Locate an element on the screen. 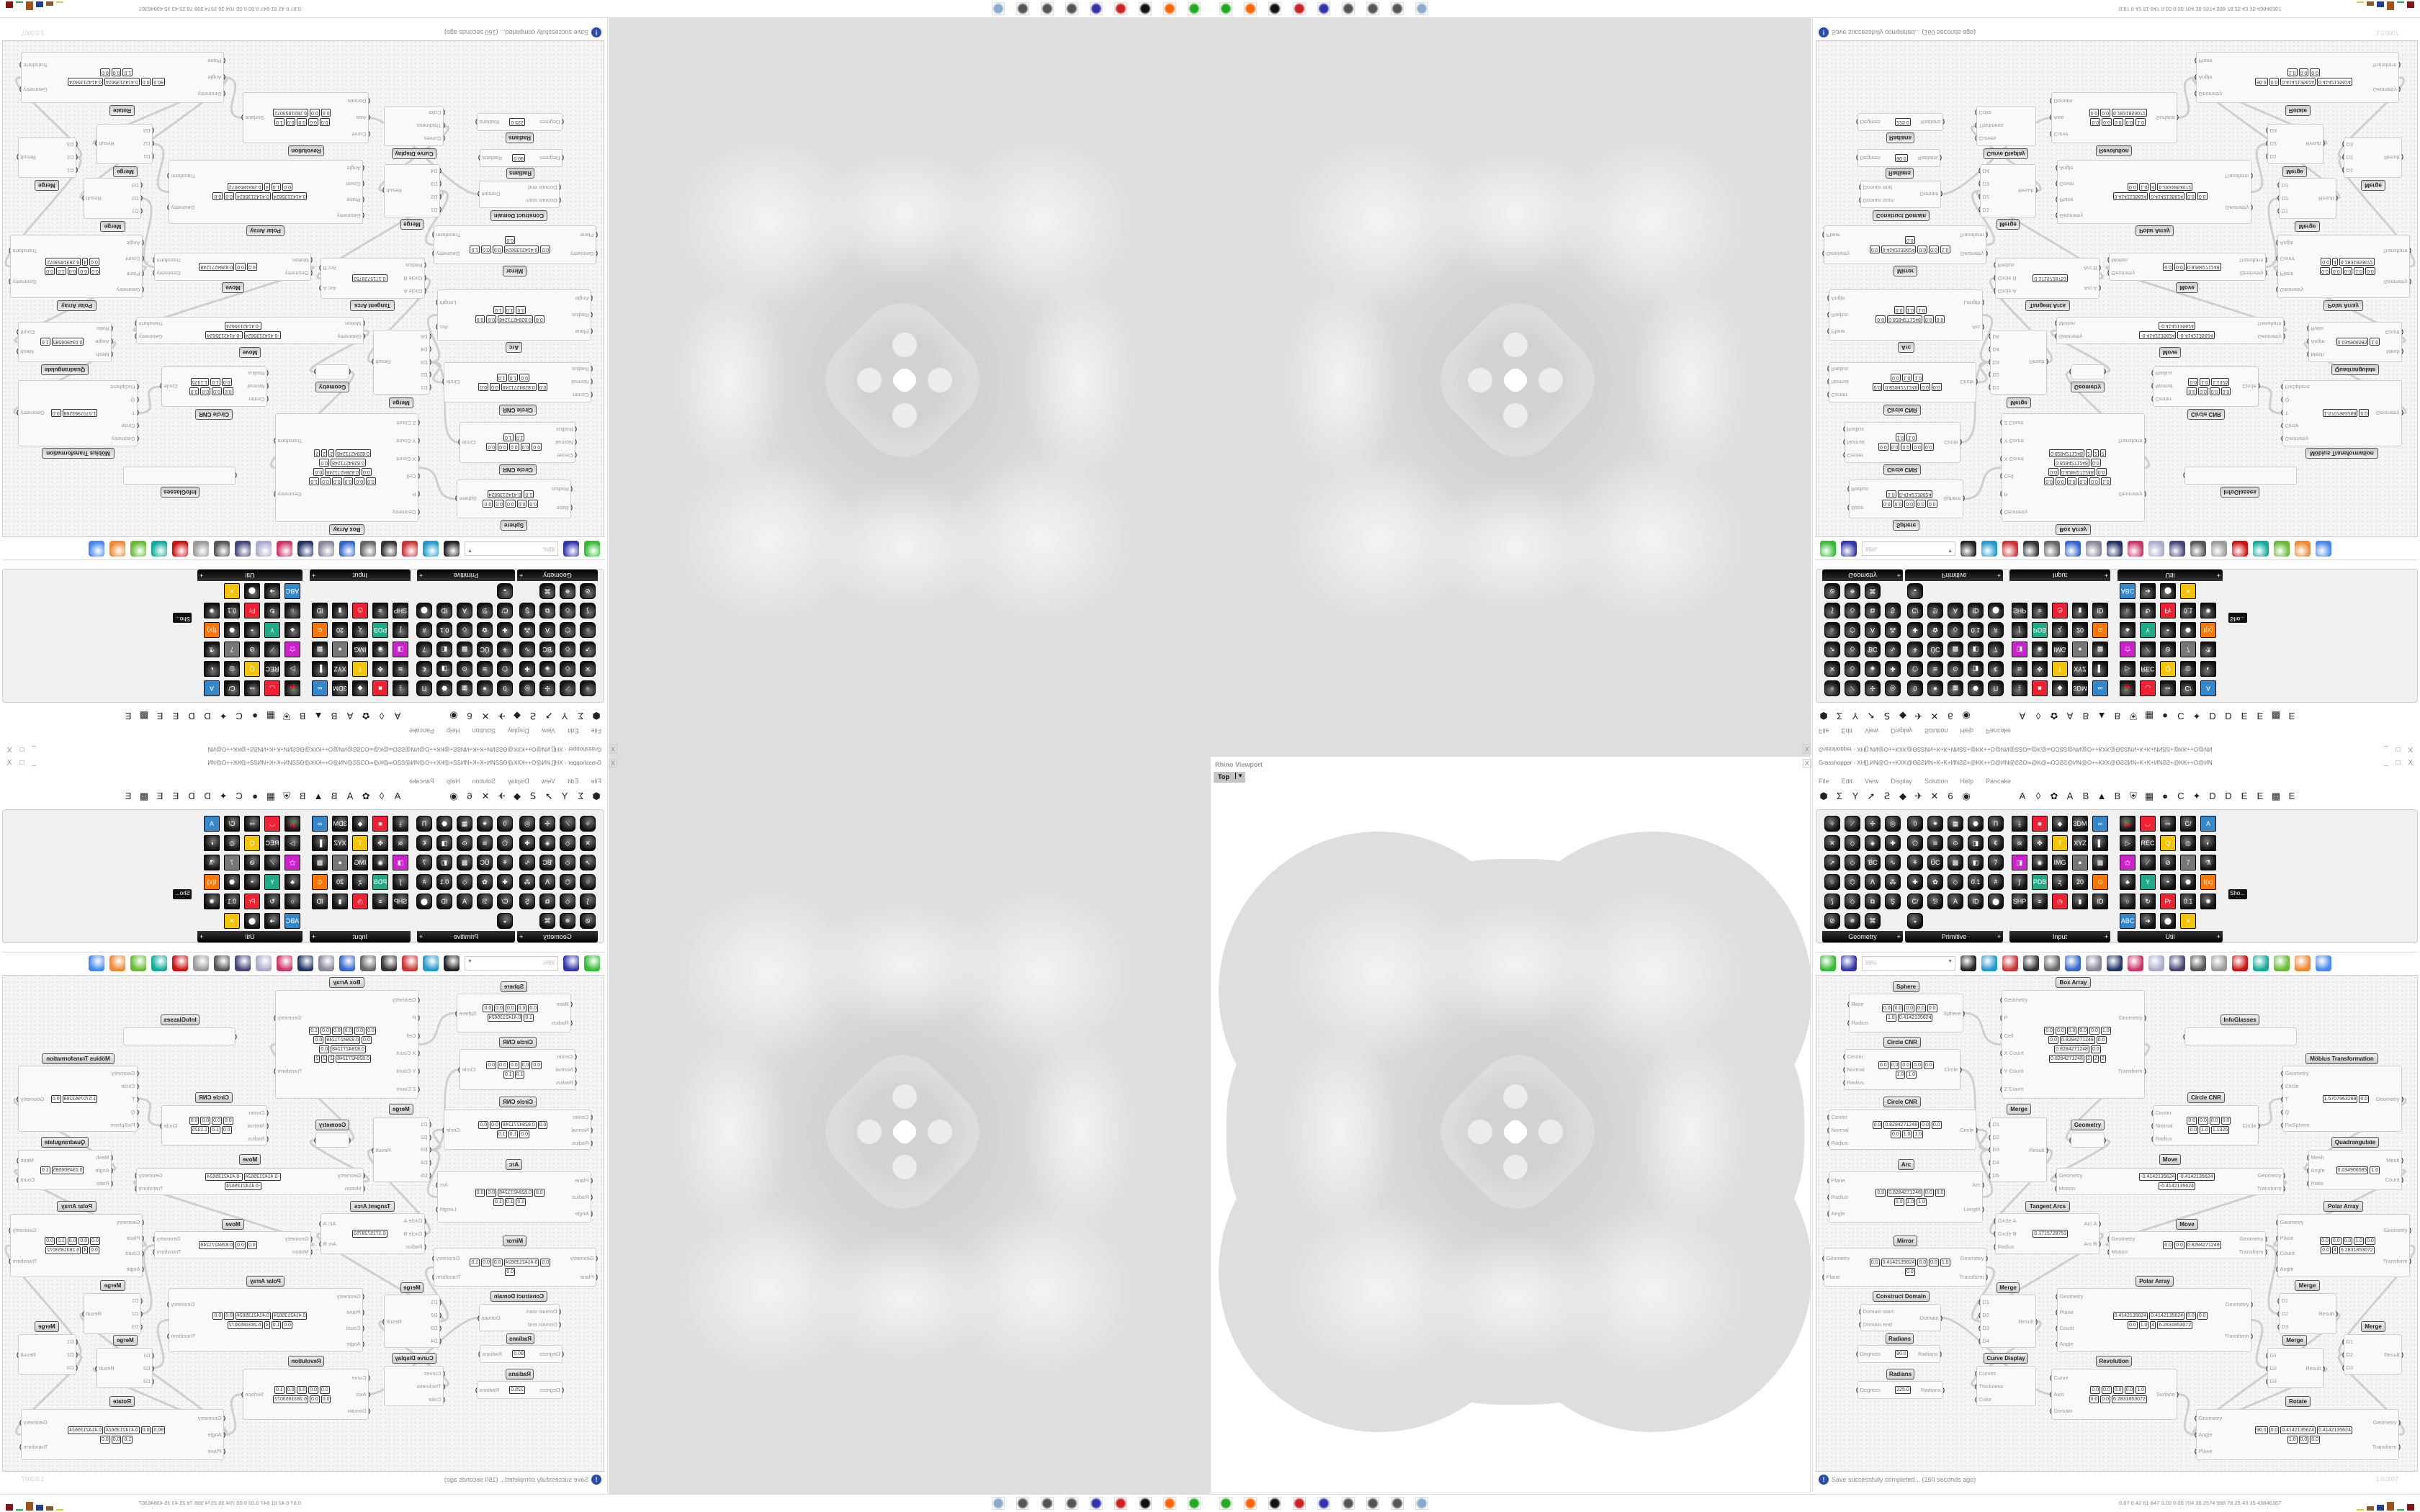 The height and width of the screenshot is (1512, 2420). value-field: 0.4142135624 is located at coordinates (2298, 82).